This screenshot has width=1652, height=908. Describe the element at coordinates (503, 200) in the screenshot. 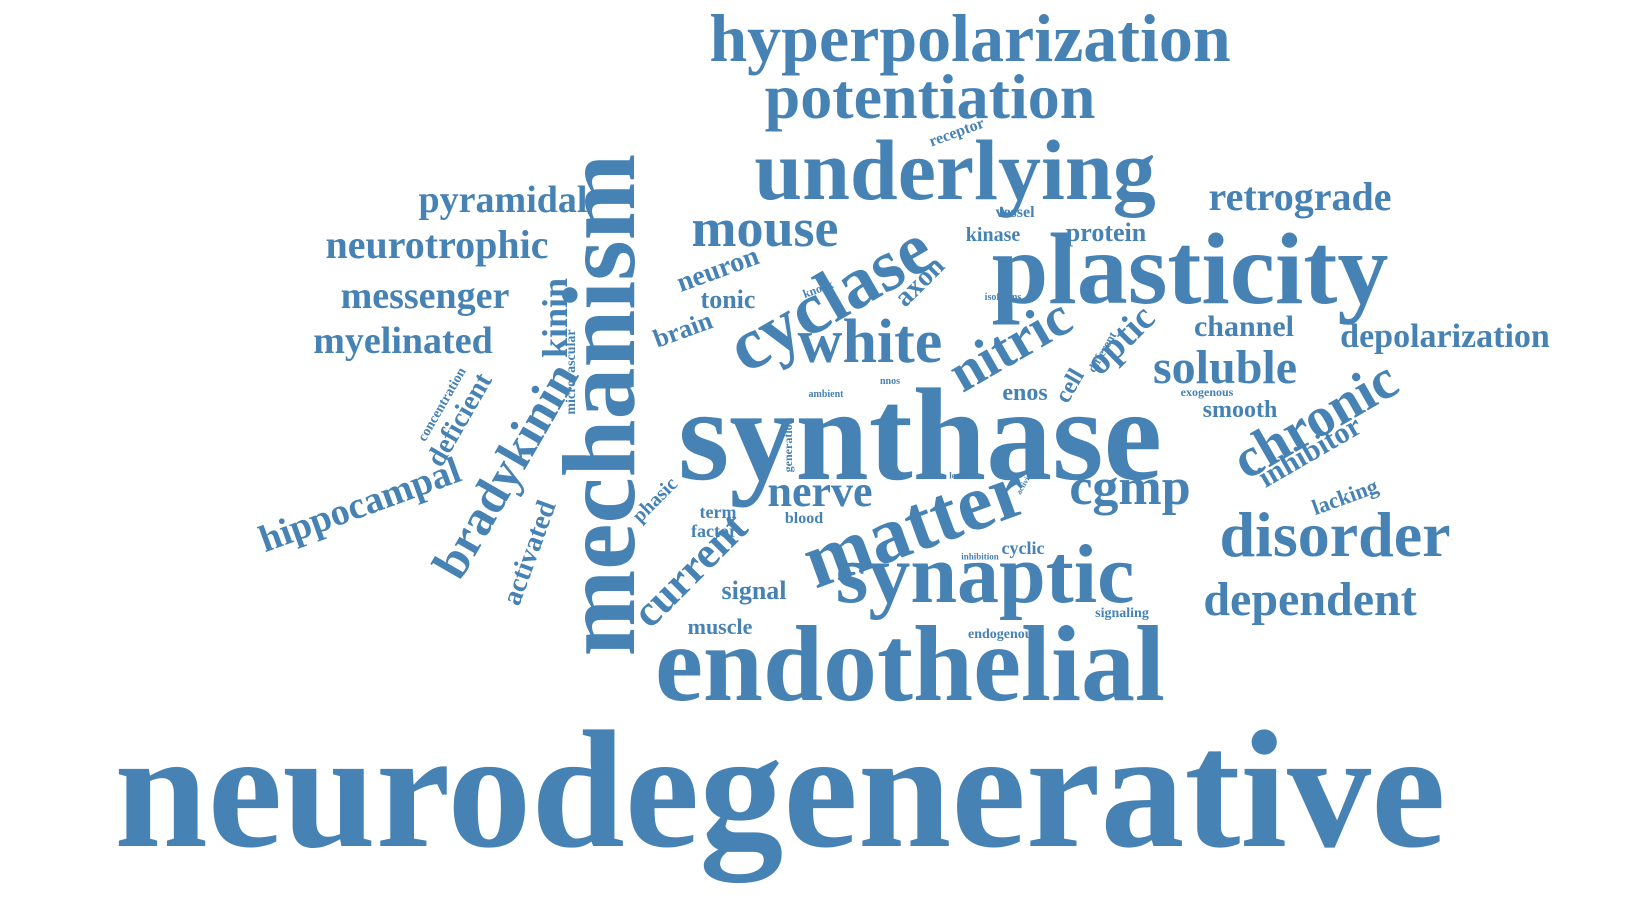

I see `word: pyramidal` at that location.